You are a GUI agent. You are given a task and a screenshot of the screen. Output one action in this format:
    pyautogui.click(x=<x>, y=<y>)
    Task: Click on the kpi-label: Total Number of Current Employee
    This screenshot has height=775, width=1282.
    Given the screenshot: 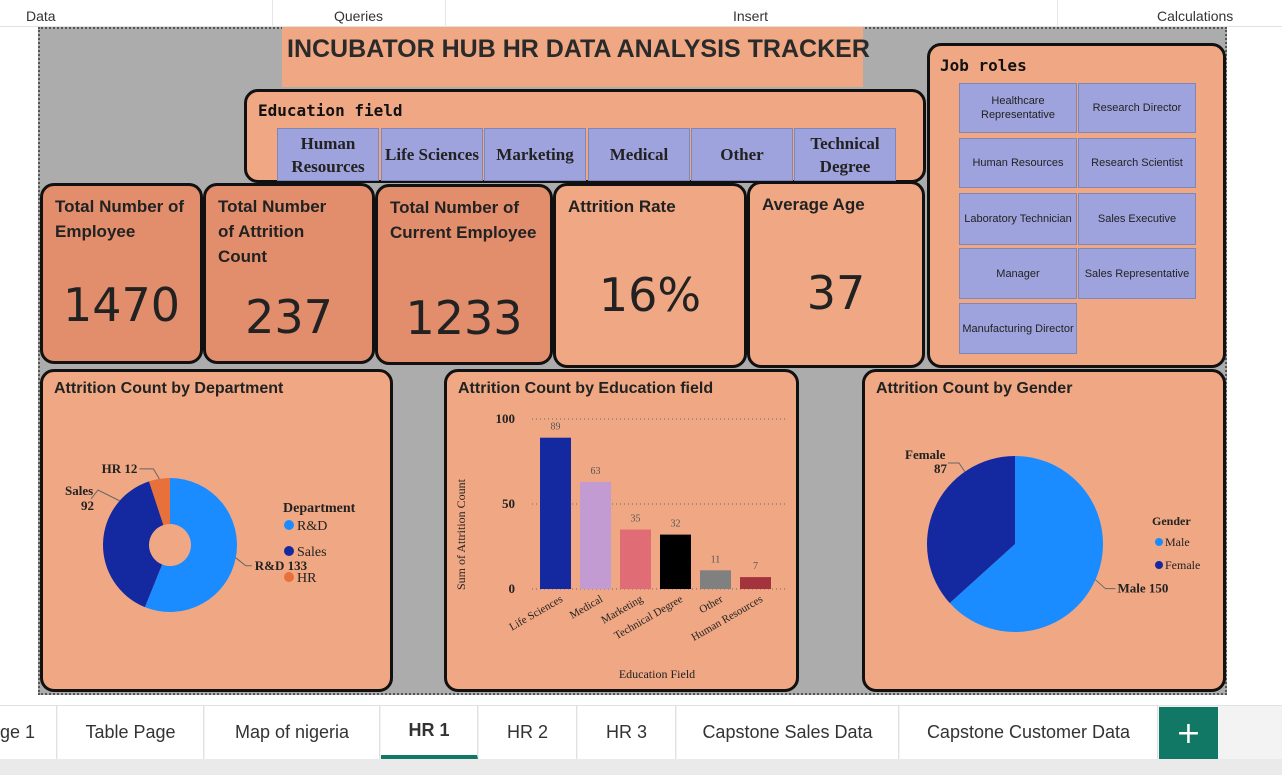 What is the action you would take?
    pyautogui.click(x=463, y=220)
    